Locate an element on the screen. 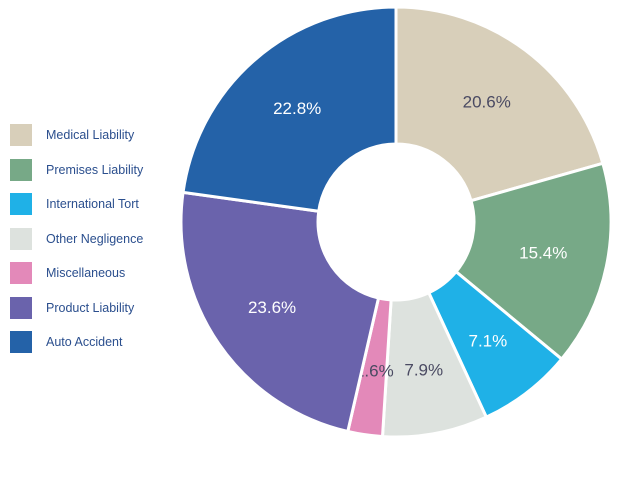 Image resolution: width=632 pixels, height=483 pixels. legend-item-international-tort: International Tort is located at coordinates (74, 204).